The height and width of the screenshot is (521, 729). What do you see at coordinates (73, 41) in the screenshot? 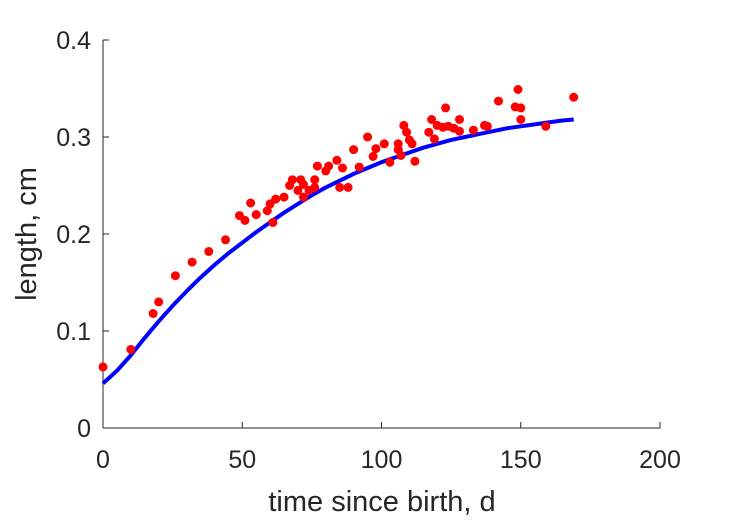
I see `y-tick-label: 0.4` at bounding box center [73, 41].